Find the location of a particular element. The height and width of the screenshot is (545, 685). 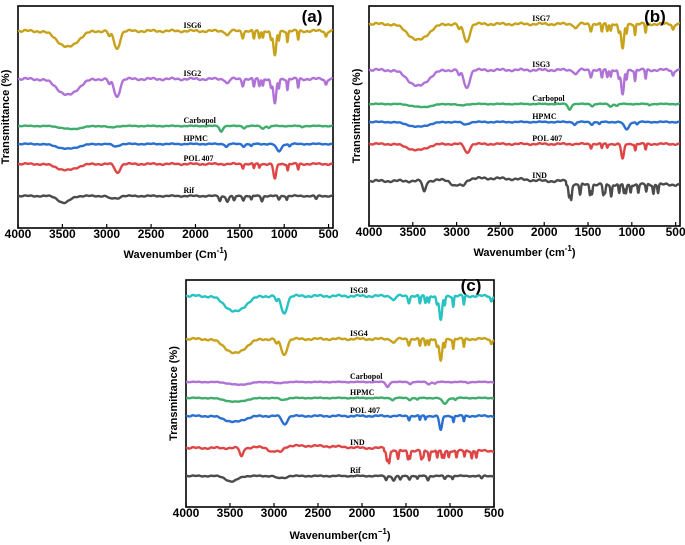

series-label-isg7: ISG7 is located at coordinates (541, 18).